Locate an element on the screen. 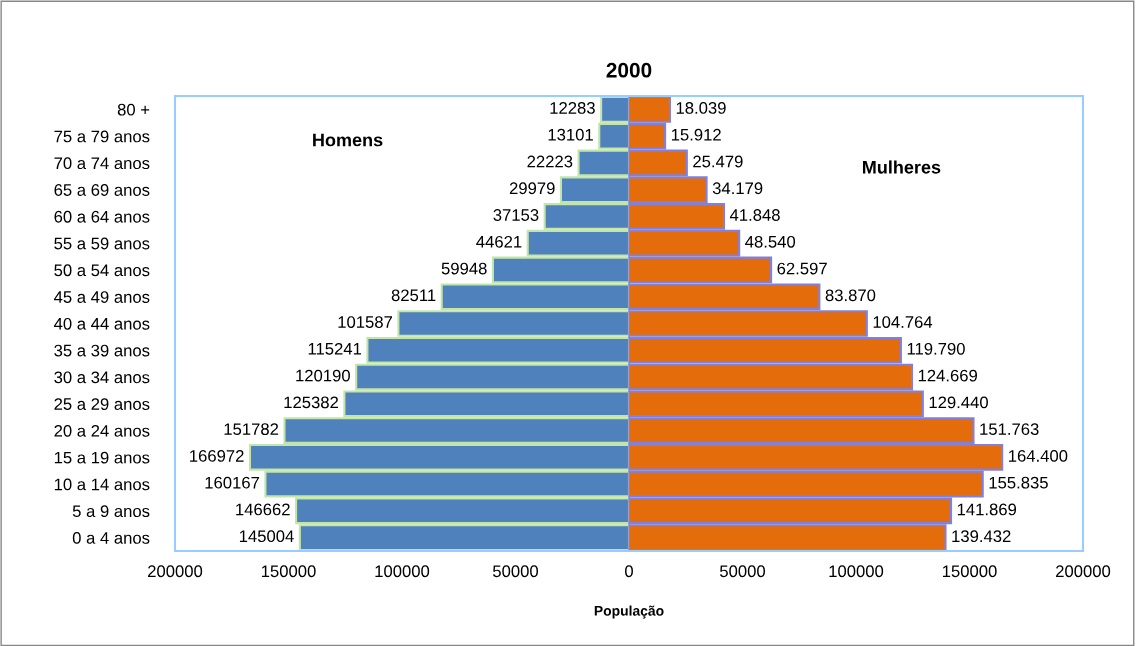 This screenshot has height=646, width=1136. data-label: 164.400 is located at coordinates (1038, 456).